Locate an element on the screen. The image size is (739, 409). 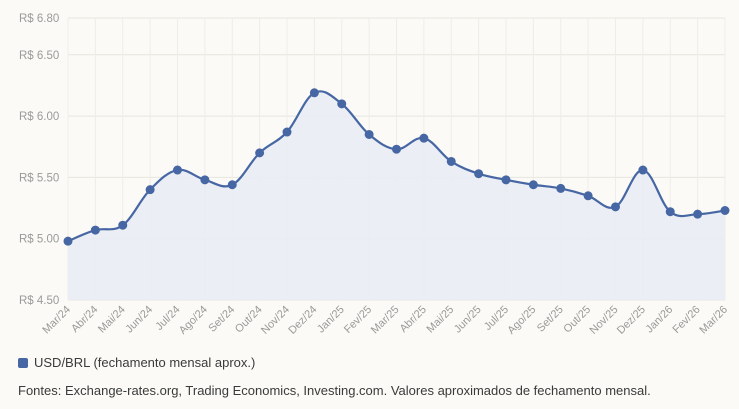
x-tick-label: Mar/26 is located at coordinates (713, 320).